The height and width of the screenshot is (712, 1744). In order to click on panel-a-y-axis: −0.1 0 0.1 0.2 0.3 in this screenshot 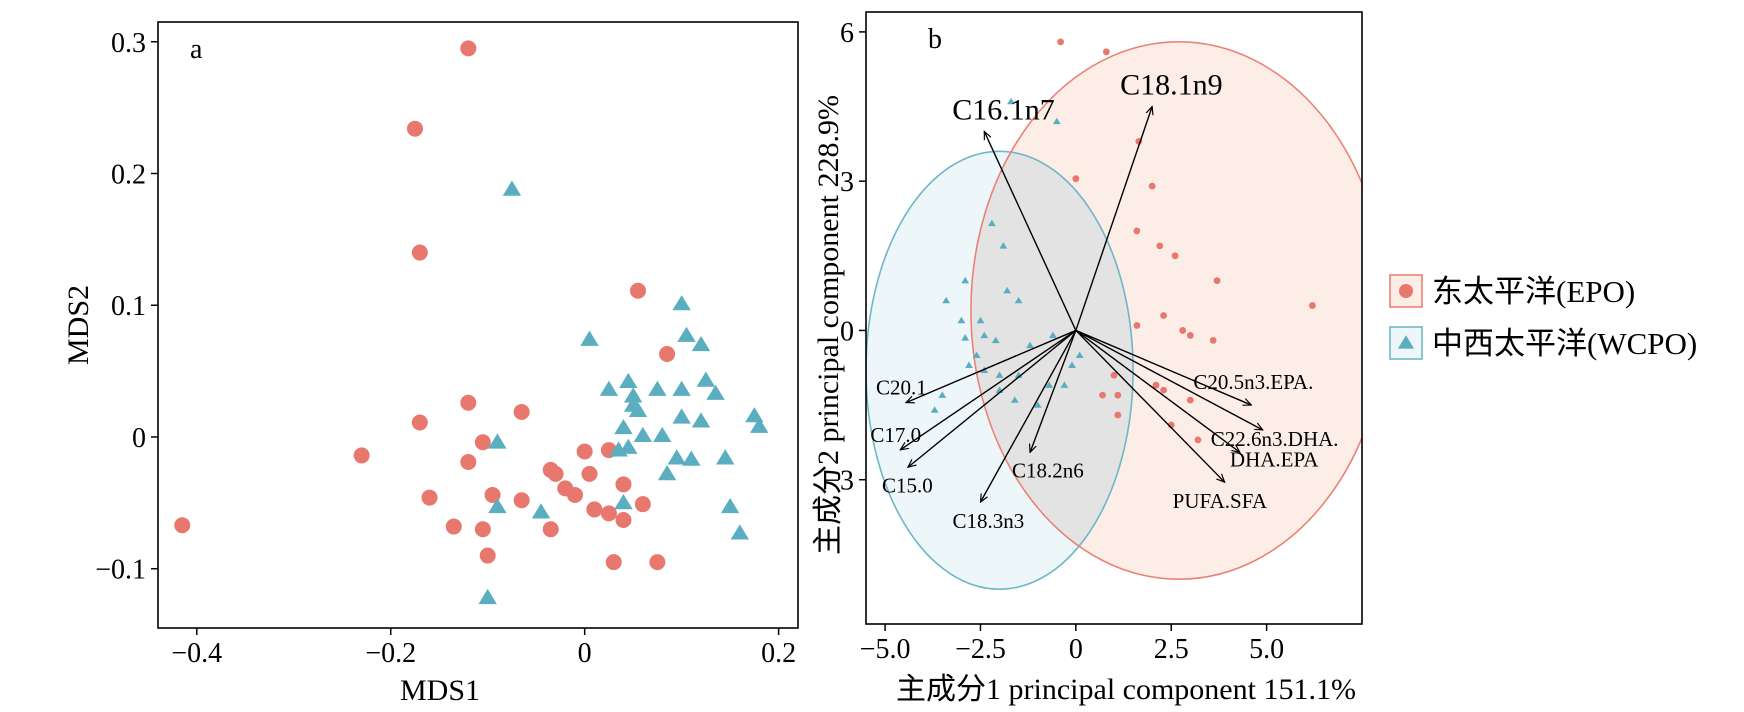, I will do `click(126, 307)`.